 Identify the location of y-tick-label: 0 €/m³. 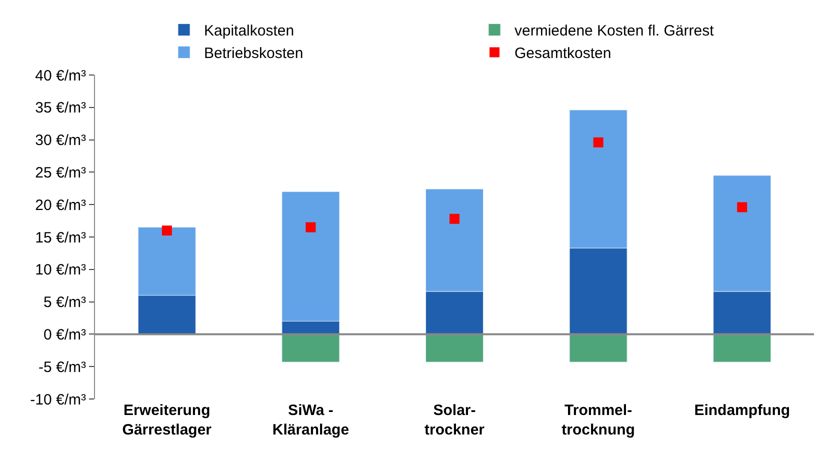
(64, 335).